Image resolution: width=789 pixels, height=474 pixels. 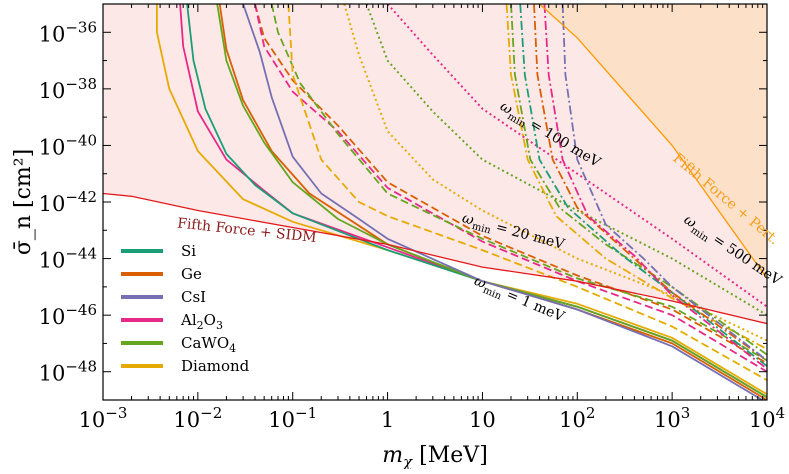 I want to click on legend-label-diamond: Diamond, so click(x=215, y=366).